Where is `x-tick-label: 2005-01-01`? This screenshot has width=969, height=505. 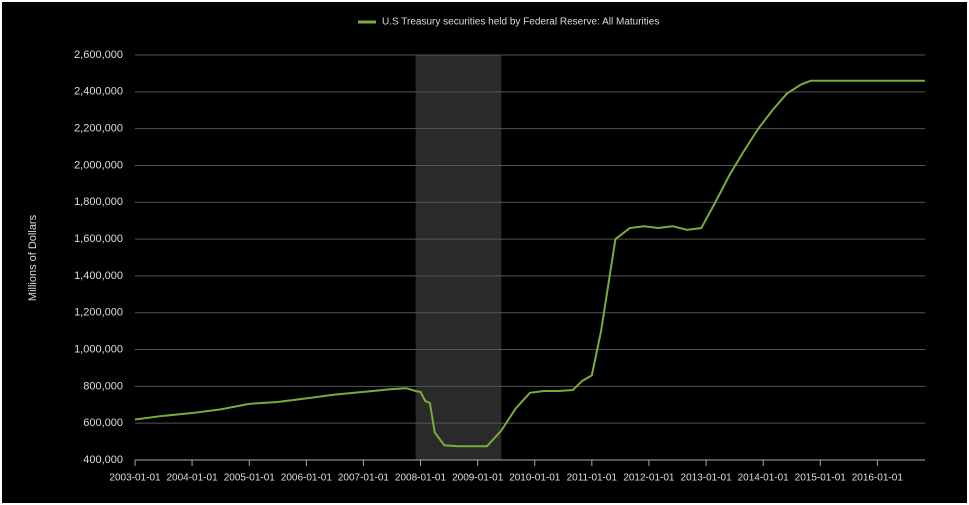
x-tick-label: 2005-01-01 is located at coordinates (250, 478).